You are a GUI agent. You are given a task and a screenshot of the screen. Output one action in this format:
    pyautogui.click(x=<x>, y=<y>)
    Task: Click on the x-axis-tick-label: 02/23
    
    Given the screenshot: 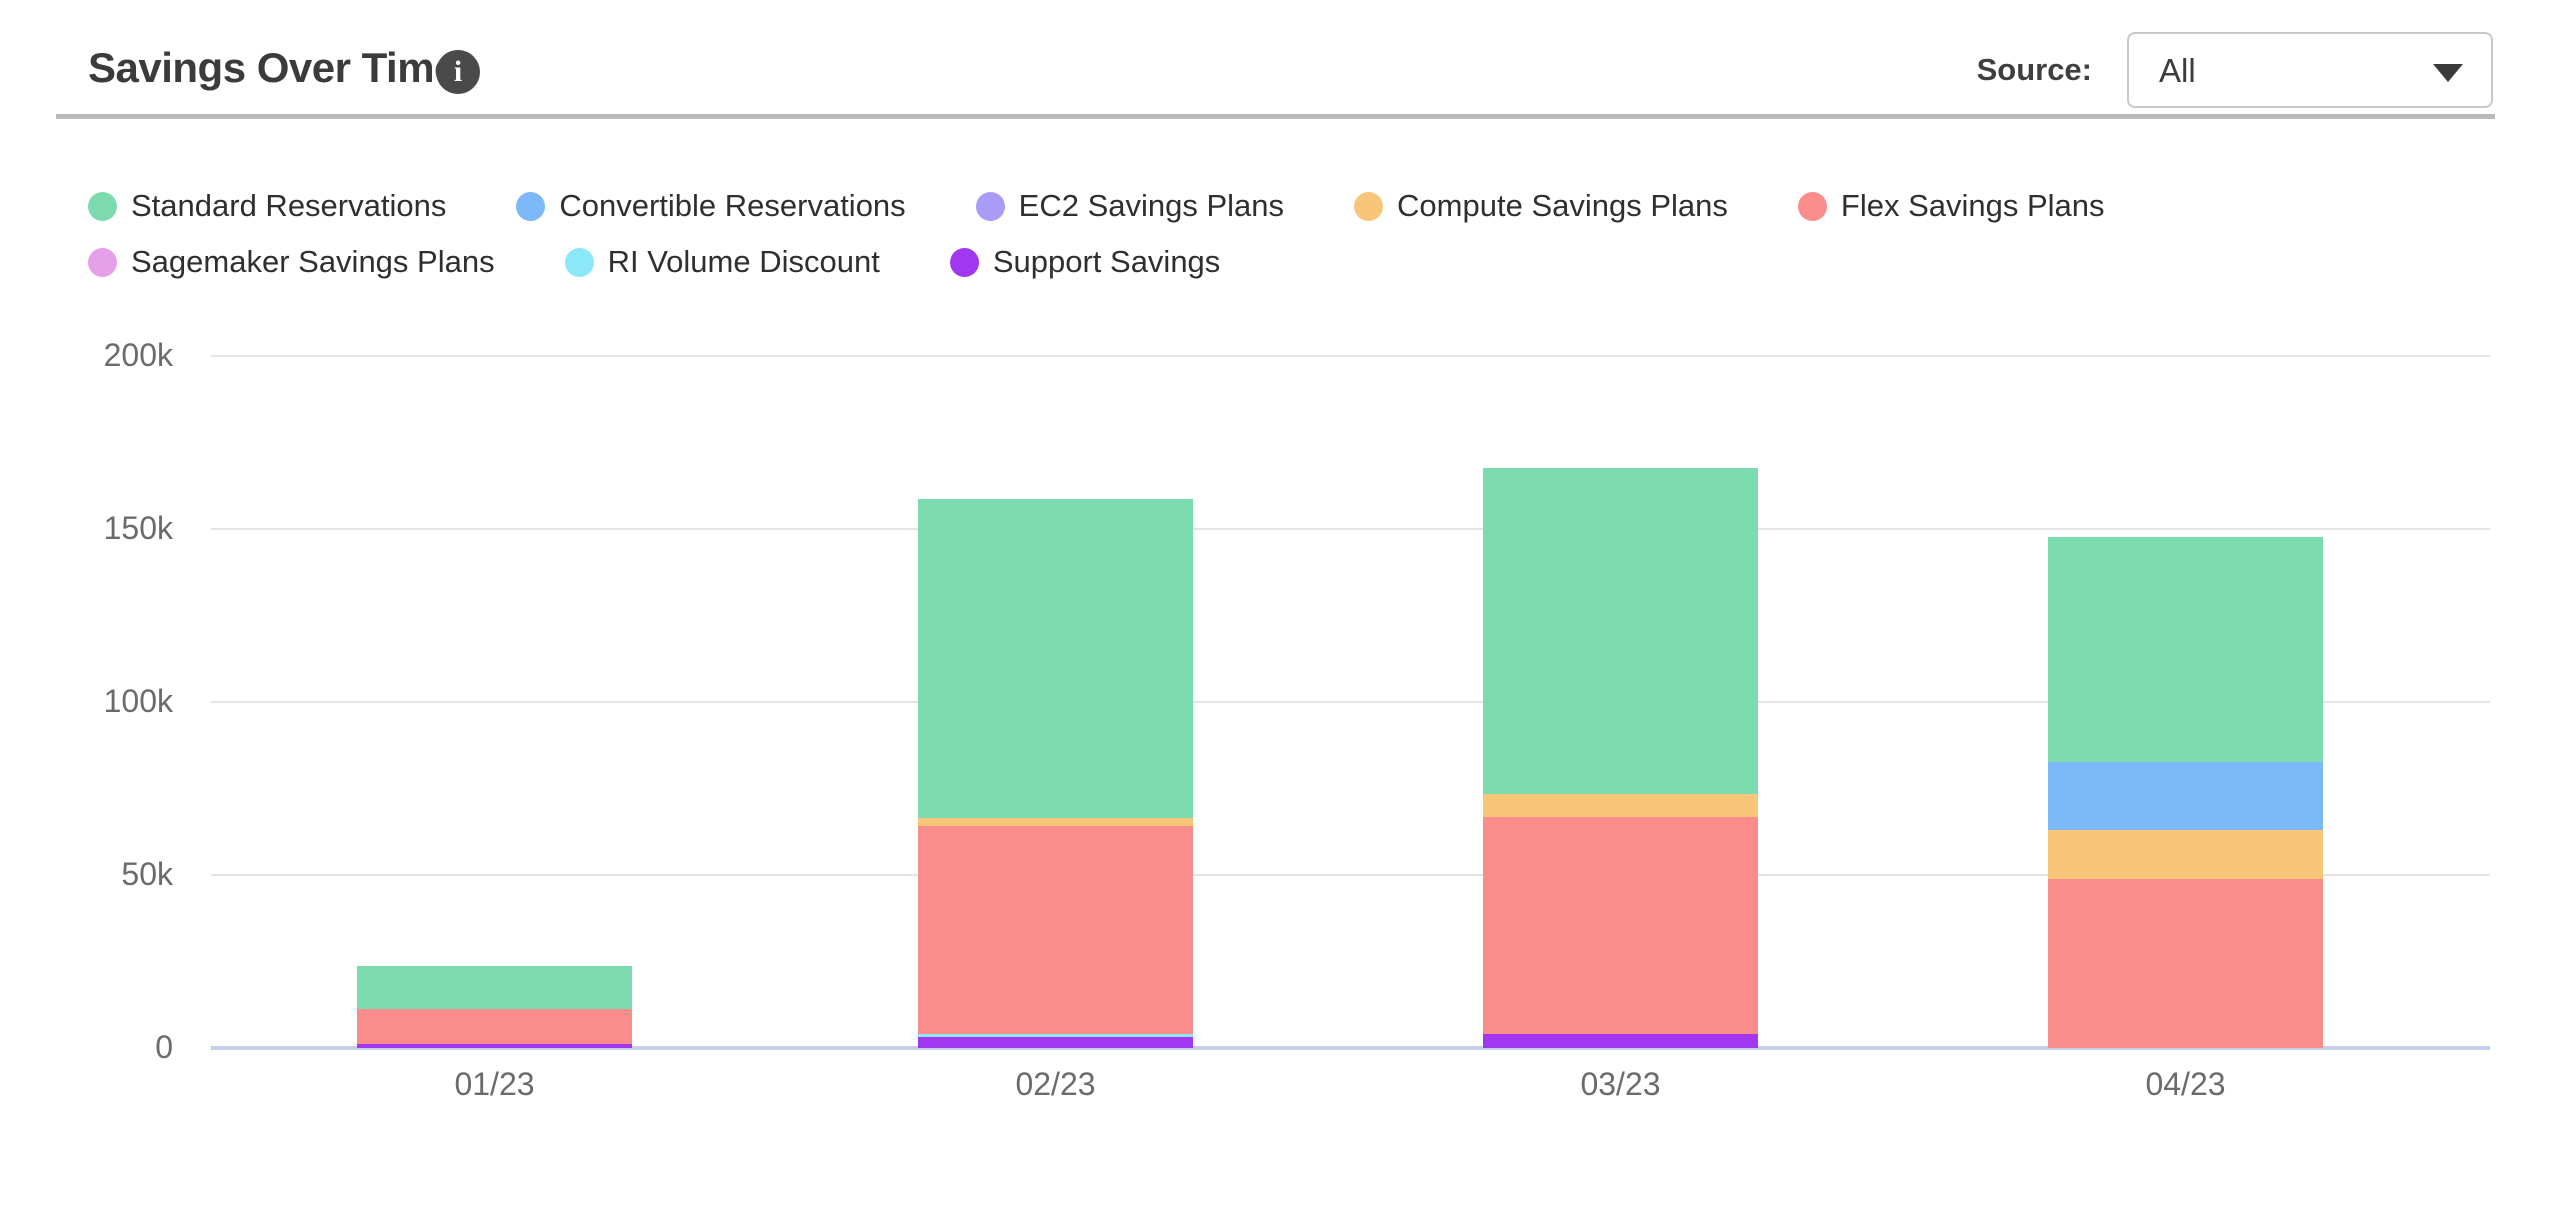 What is the action you would take?
    pyautogui.click(x=1055, y=1084)
    